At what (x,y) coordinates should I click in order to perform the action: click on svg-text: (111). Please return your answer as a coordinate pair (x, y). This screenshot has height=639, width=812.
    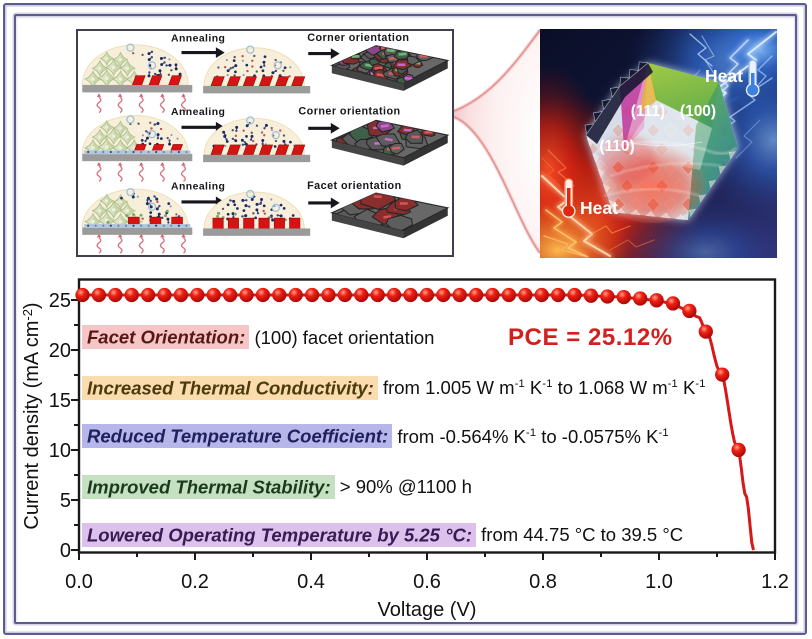
    Looking at the image, I should click on (648, 111).